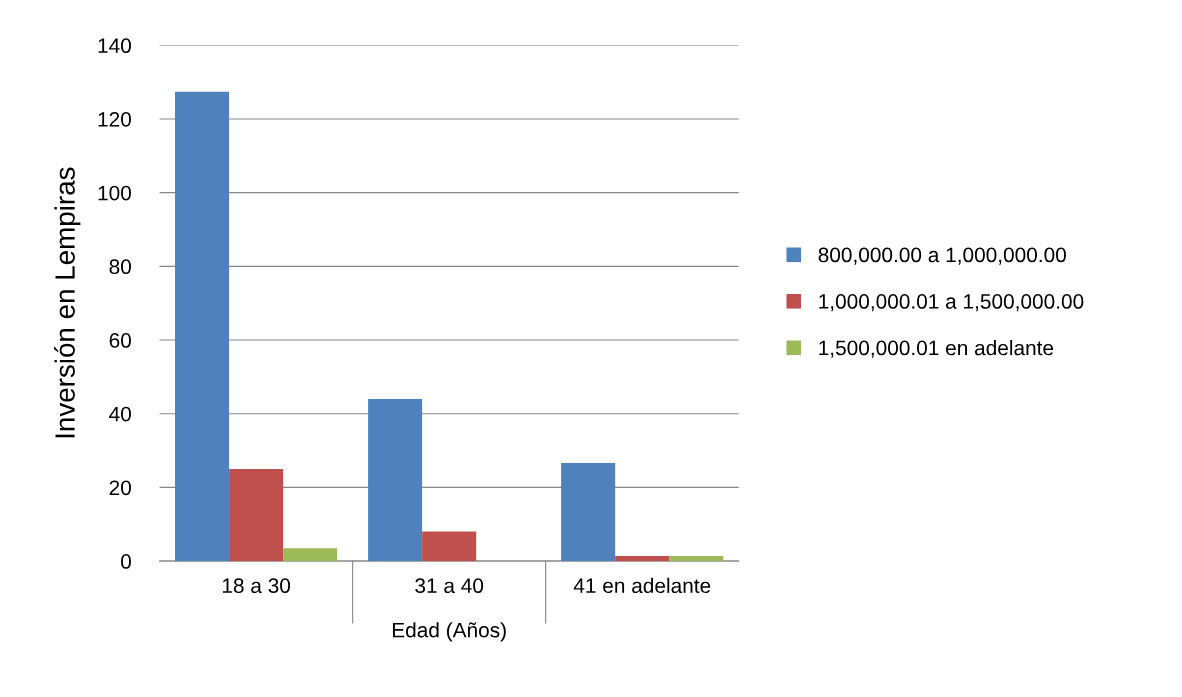  Describe the element at coordinates (120, 267) in the screenshot. I see `y-tick-label: 80` at that location.